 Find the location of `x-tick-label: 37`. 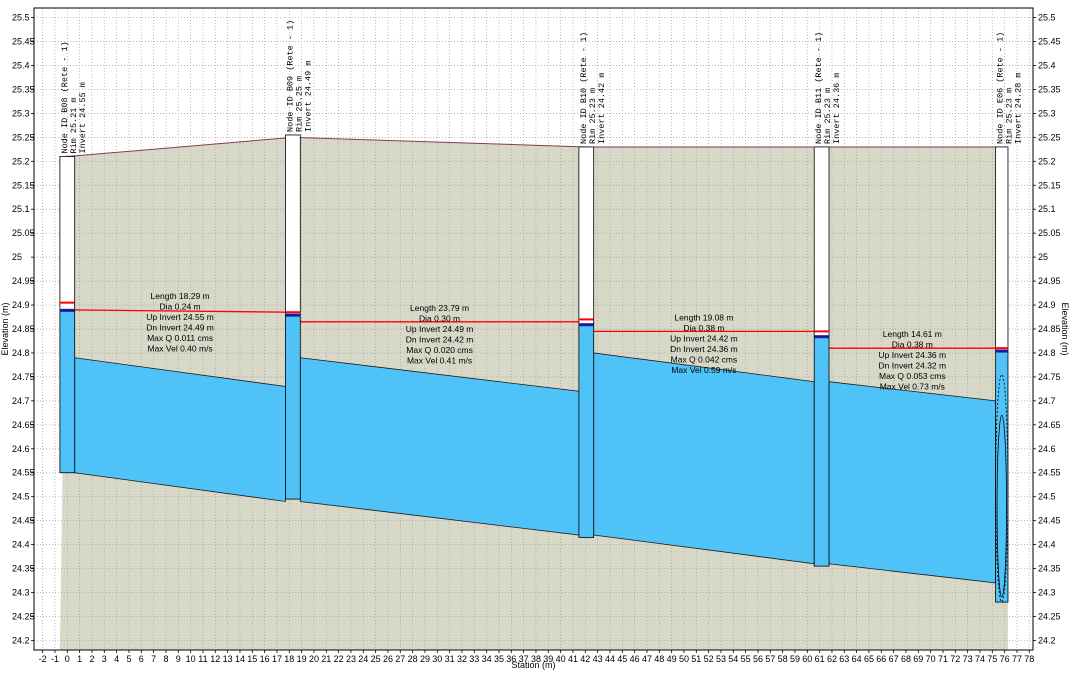

x-tick-label: 37 is located at coordinates (524, 659).